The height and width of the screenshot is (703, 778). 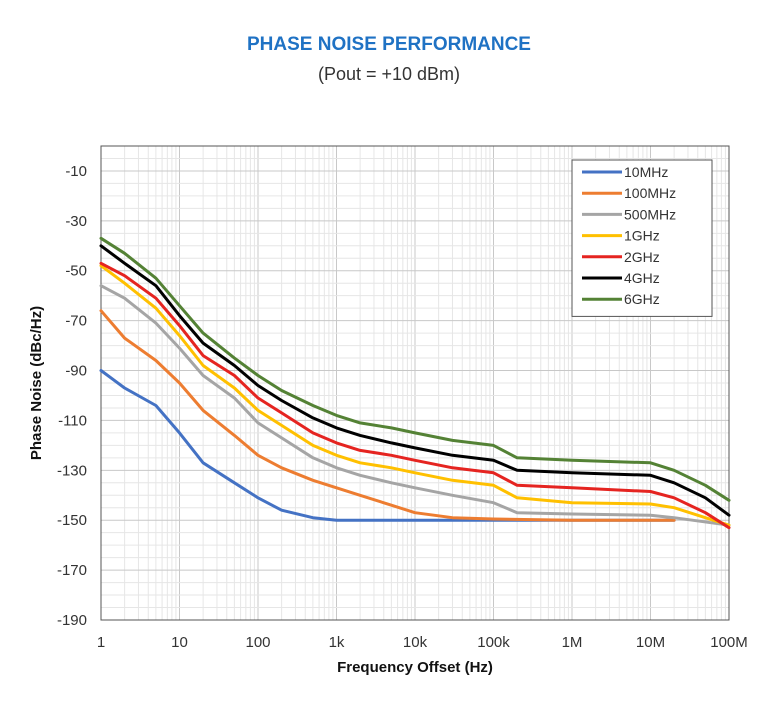 What do you see at coordinates (389, 74) in the screenshot?
I see `chart-subtitle: (Pout = +10 dBm)` at bounding box center [389, 74].